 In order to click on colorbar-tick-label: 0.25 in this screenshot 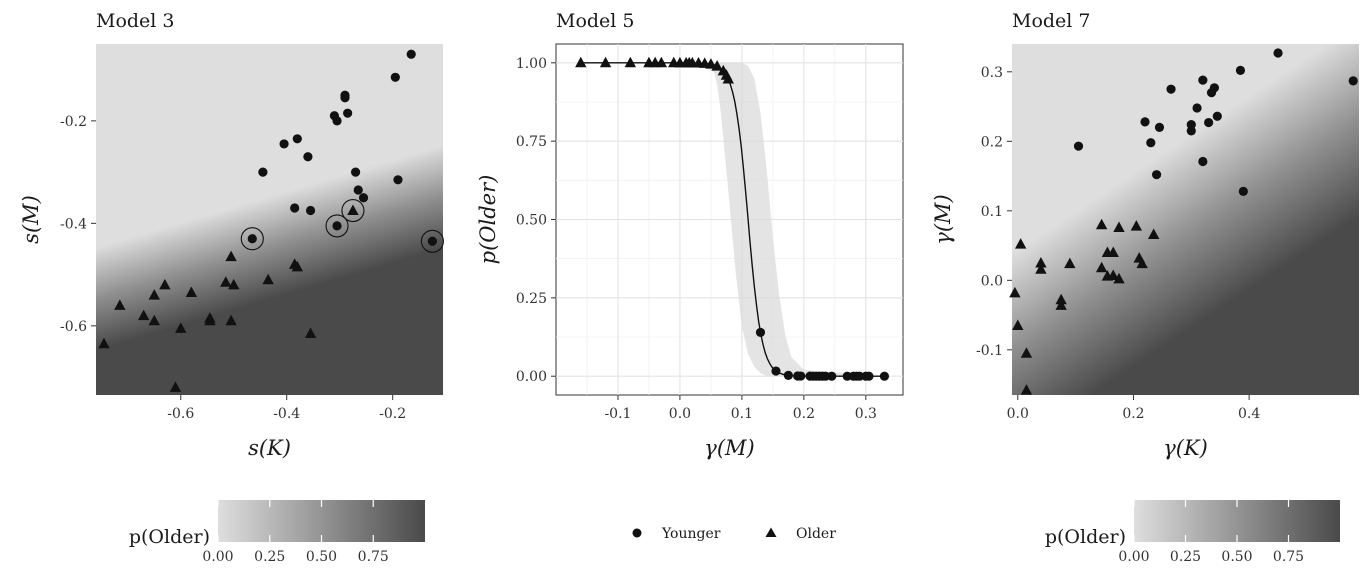, I will do `click(269, 557)`.